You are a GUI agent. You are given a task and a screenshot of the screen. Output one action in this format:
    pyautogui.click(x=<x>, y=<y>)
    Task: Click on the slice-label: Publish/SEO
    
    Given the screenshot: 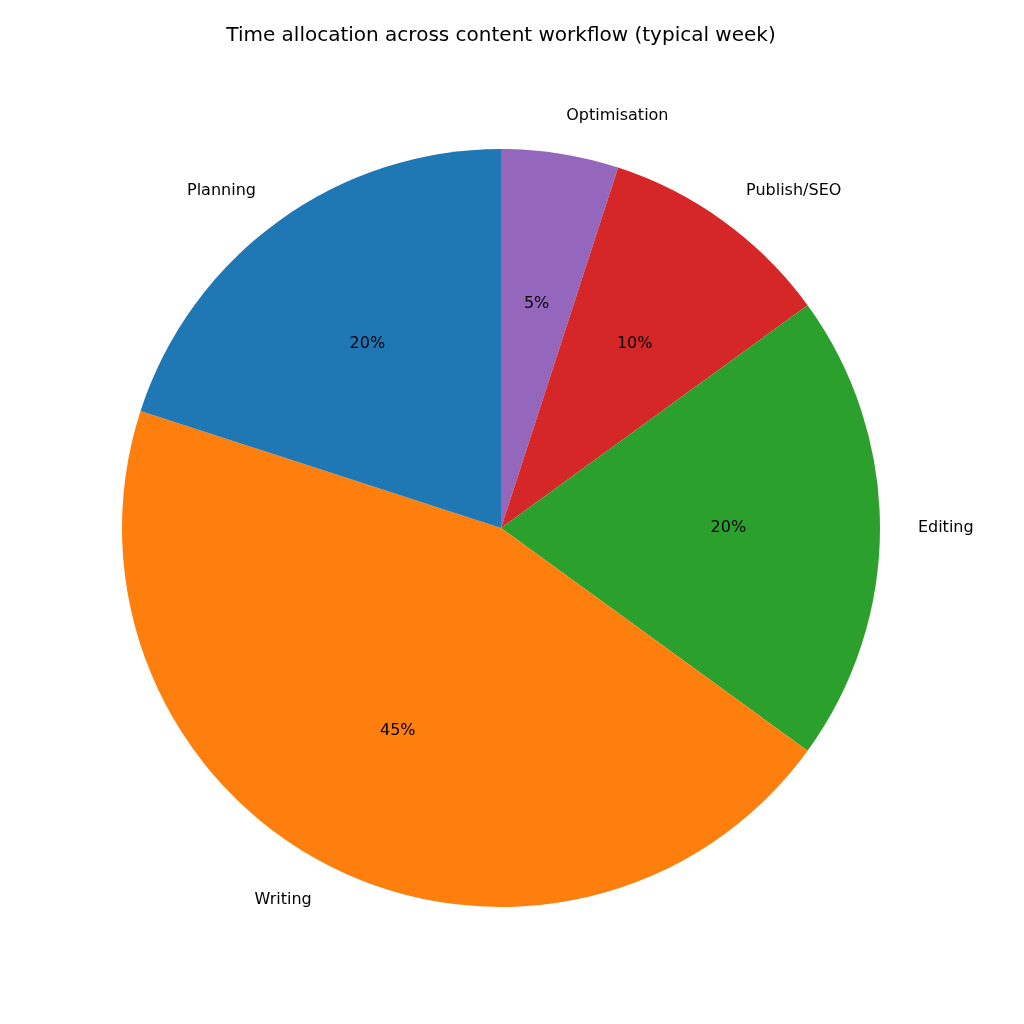 What is the action you would take?
    pyautogui.click(x=794, y=189)
    